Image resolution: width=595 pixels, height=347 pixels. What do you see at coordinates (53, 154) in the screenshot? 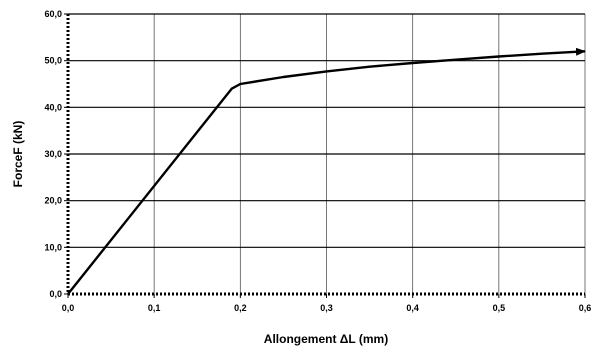
I see `y-tick-label: 30,0` at bounding box center [53, 154].